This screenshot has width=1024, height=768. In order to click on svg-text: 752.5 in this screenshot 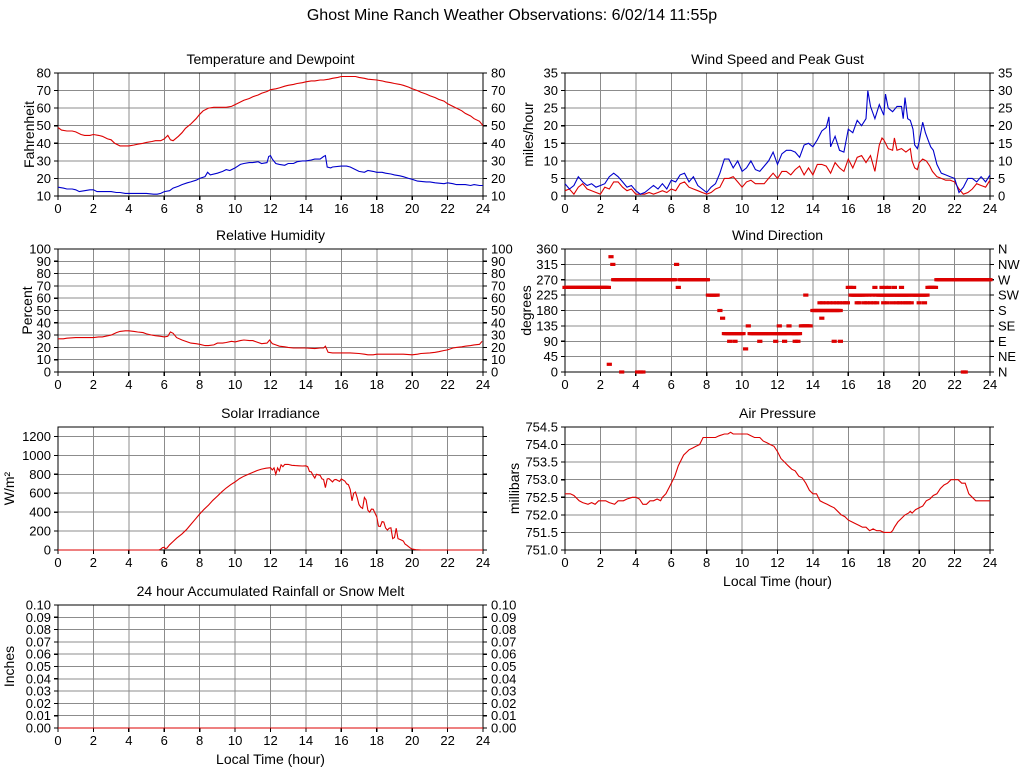, I will do `click(541, 497)`.